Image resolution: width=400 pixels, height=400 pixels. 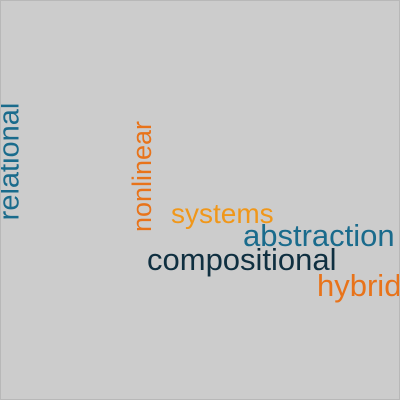 What do you see at coordinates (13, 161) in the screenshot?
I see `word-relational: relational` at bounding box center [13, 161].